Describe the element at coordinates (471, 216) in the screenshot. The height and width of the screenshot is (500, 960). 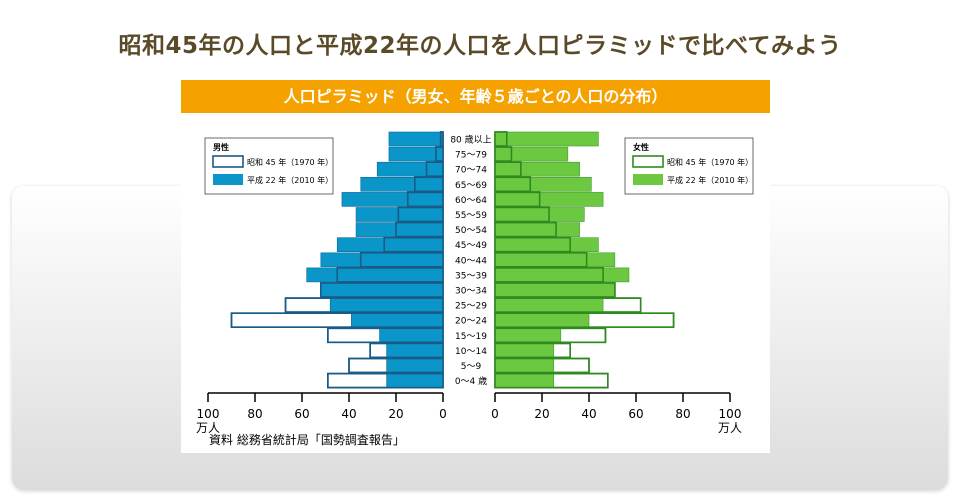
I see `age-group-label: 55～59` at that location.